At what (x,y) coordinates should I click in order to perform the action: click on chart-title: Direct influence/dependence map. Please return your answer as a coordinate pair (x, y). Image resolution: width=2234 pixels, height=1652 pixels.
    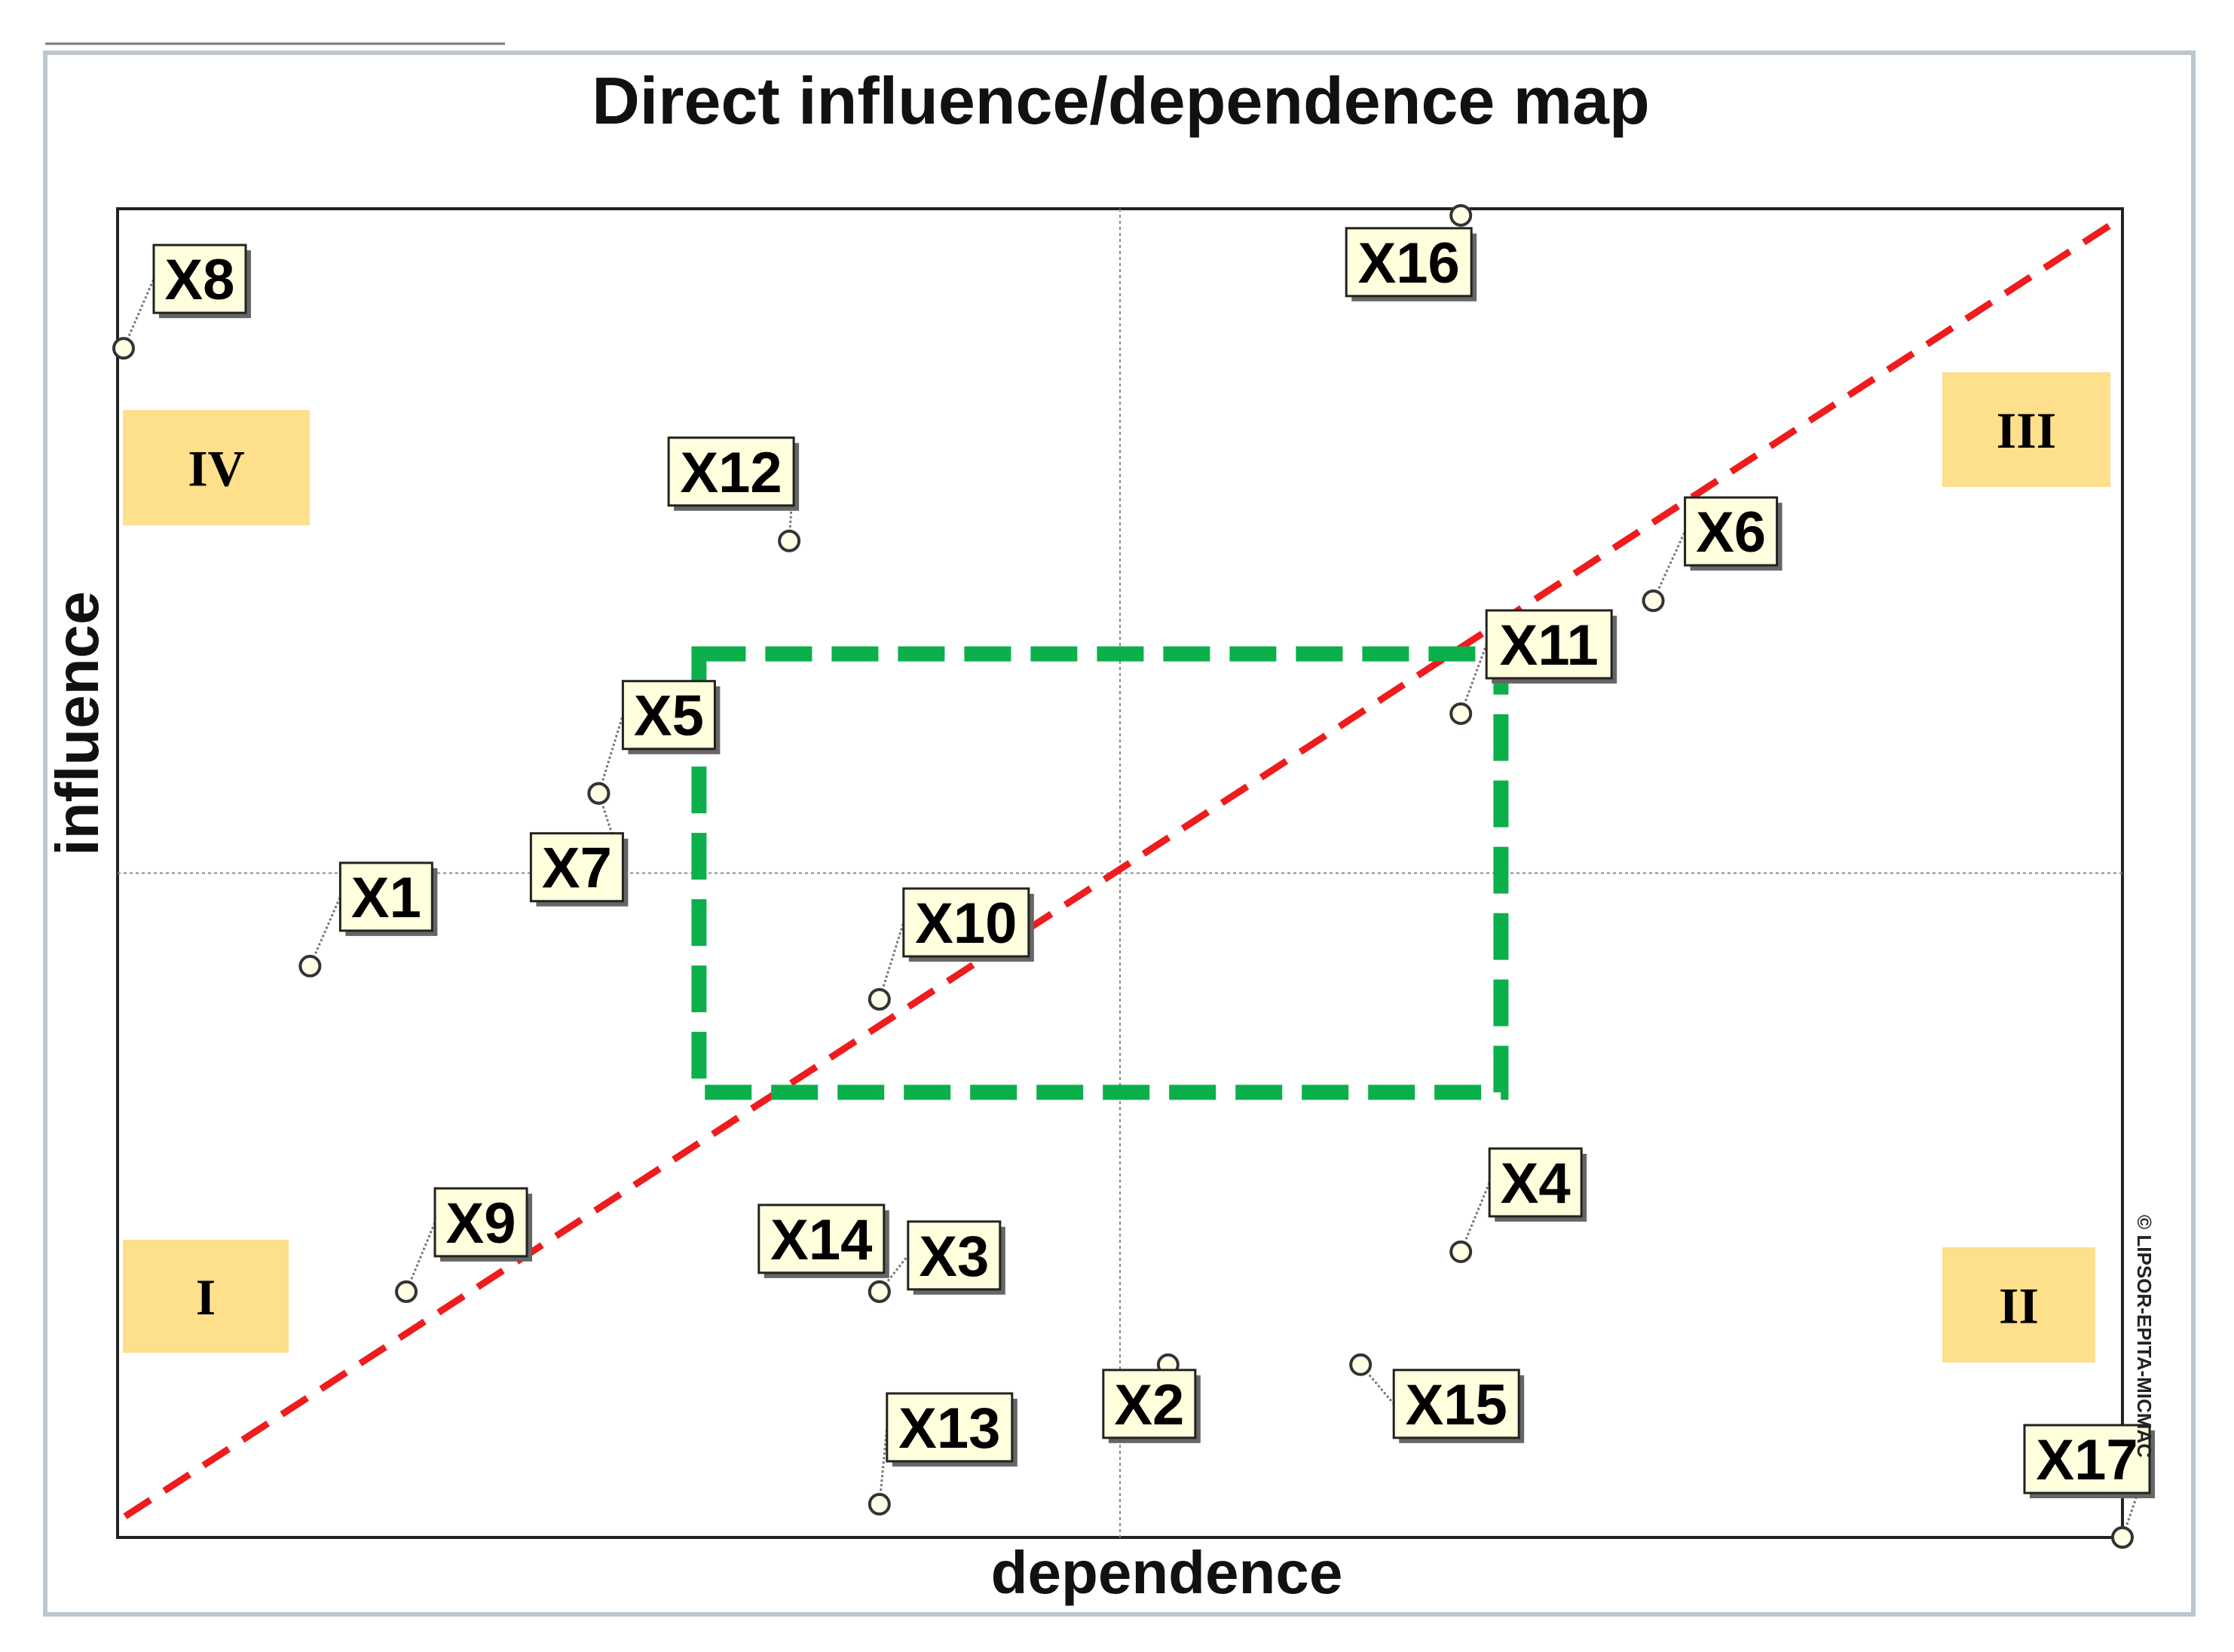
    Looking at the image, I should click on (1121, 101).